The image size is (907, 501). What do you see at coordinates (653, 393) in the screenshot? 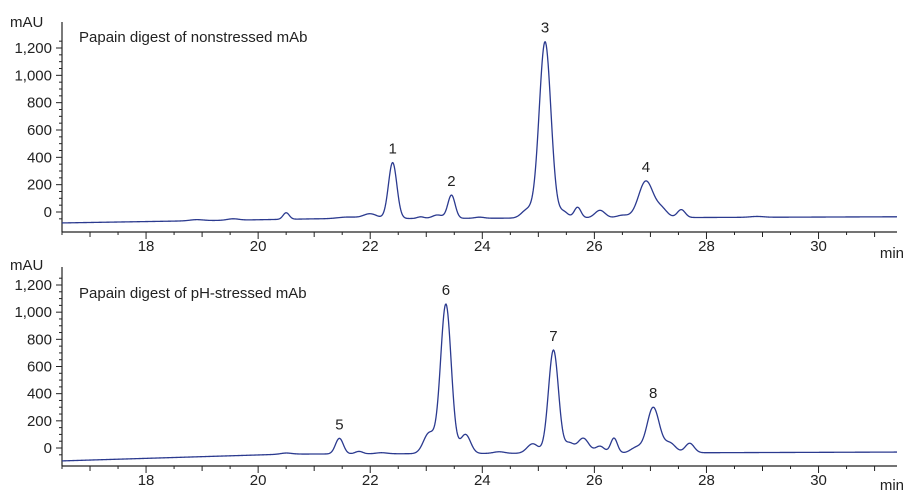
I see `peak-label: 8` at bounding box center [653, 393].